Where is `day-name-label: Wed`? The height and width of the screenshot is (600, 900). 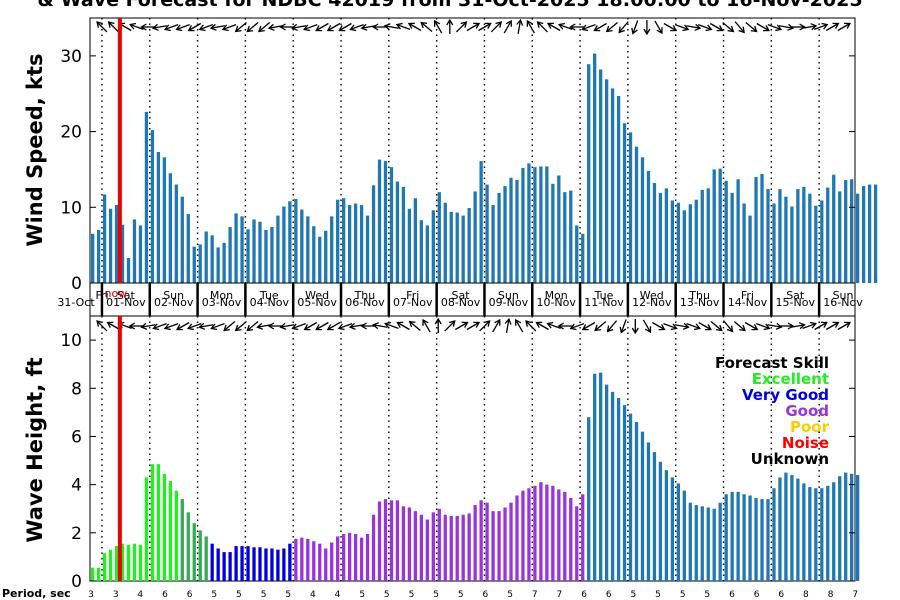
day-name-label: Wed is located at coordinates (317, 295).